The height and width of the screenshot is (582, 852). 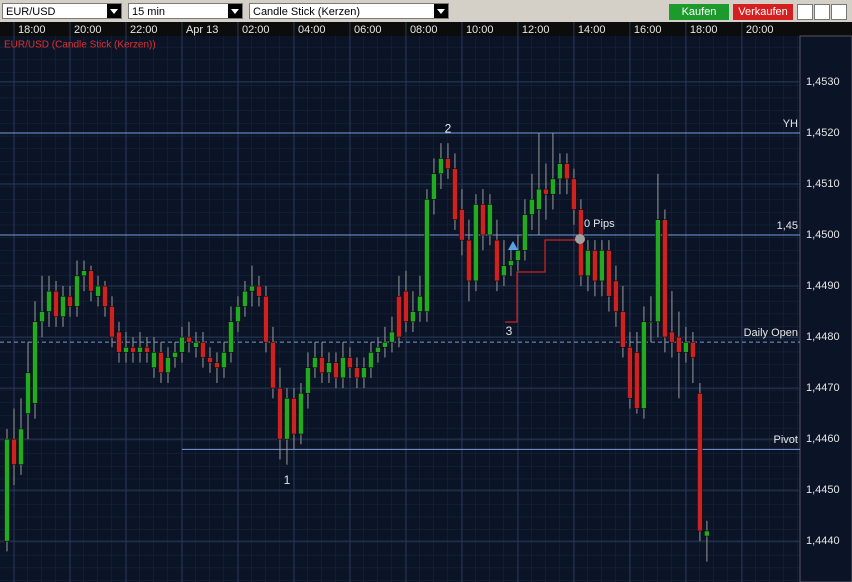 I want to click on symbol: EUR/USD, so click(x=31, y=12).